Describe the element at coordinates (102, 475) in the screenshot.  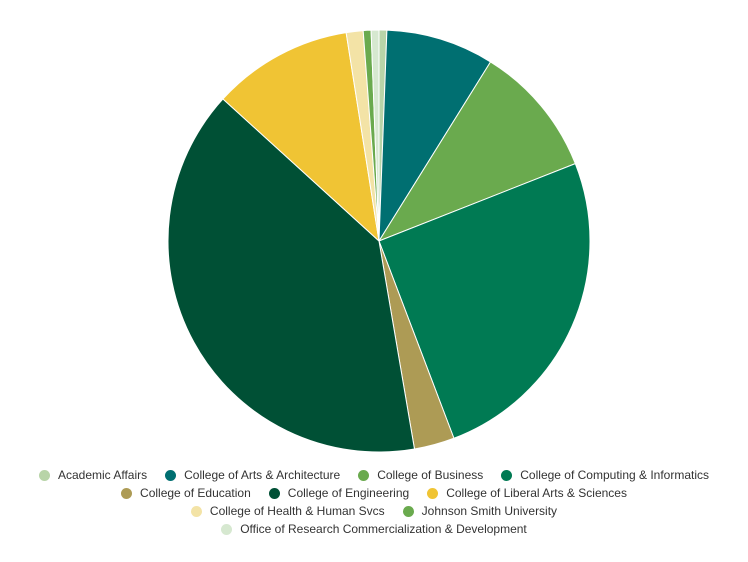
I see `legend-label: Academic Affairs` at that location.